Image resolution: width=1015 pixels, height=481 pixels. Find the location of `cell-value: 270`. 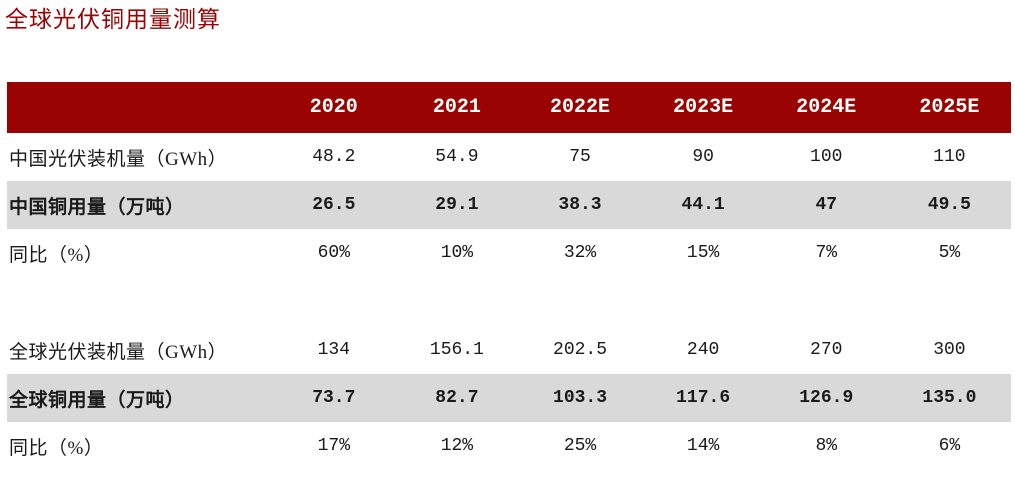

cell-value: 270 is located at coordinates (826, 350).